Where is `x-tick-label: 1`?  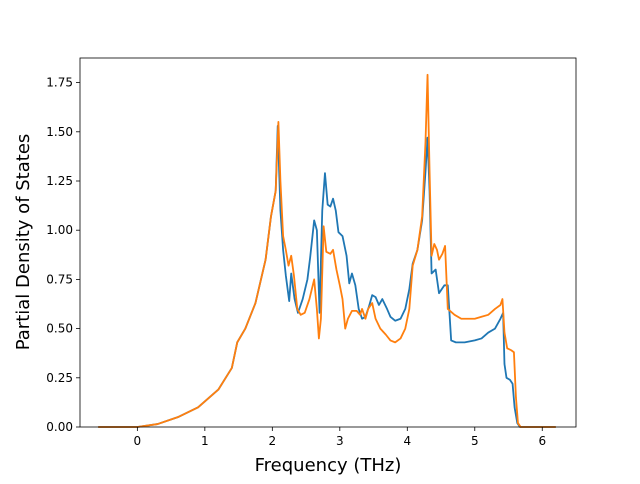
x-tick-label: 1 is located at coordinates (205, 441).